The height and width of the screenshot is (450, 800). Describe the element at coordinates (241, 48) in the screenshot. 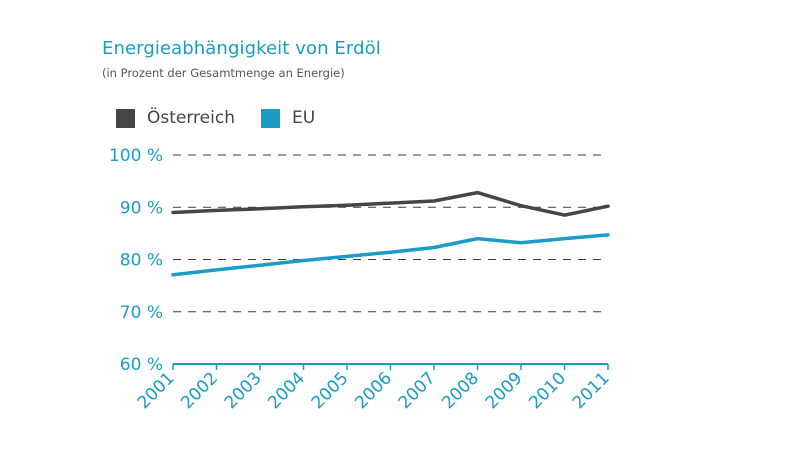

I see `chart-title: Energieabhängigkeit von Erdöl` at that location.